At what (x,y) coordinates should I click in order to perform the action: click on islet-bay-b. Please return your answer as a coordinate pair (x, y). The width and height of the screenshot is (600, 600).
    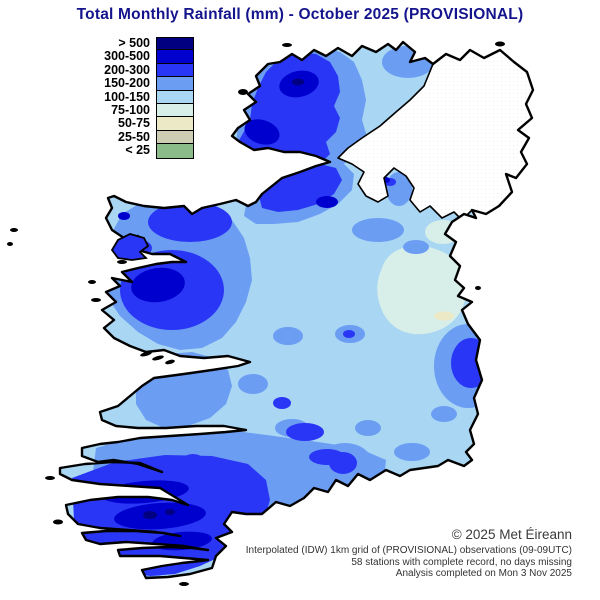
    Looking at the image, I should click on (158, 358).